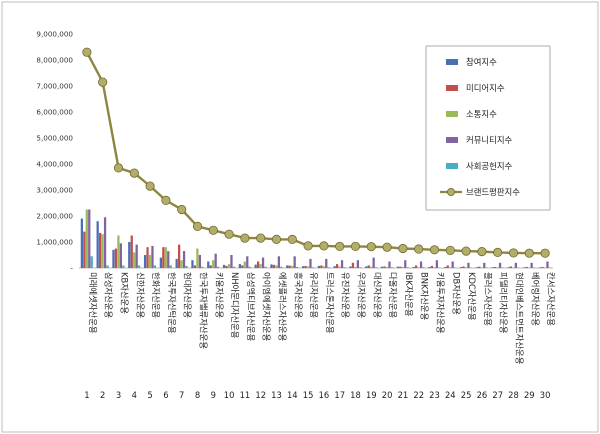  Describe the element at coordinates (54, 112) in the screenshot. I see `y-tick-label: 6,000,000` at that location.